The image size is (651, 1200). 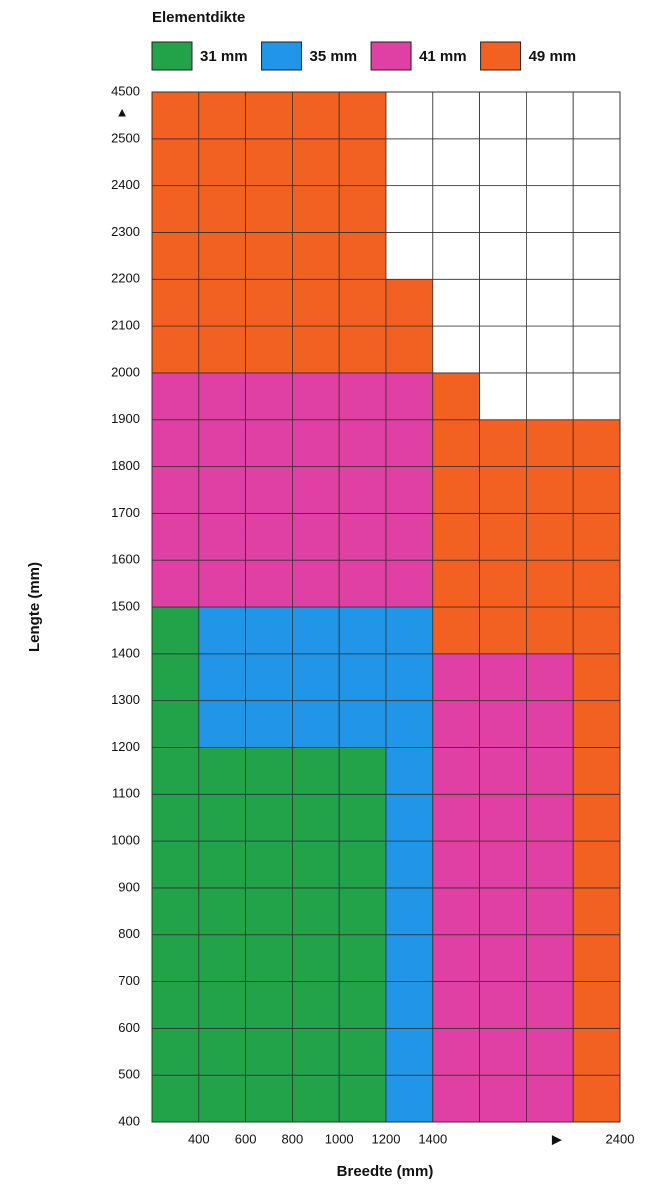 I want to click on x-tick-label: 2400, so click(x=620, y=1138).